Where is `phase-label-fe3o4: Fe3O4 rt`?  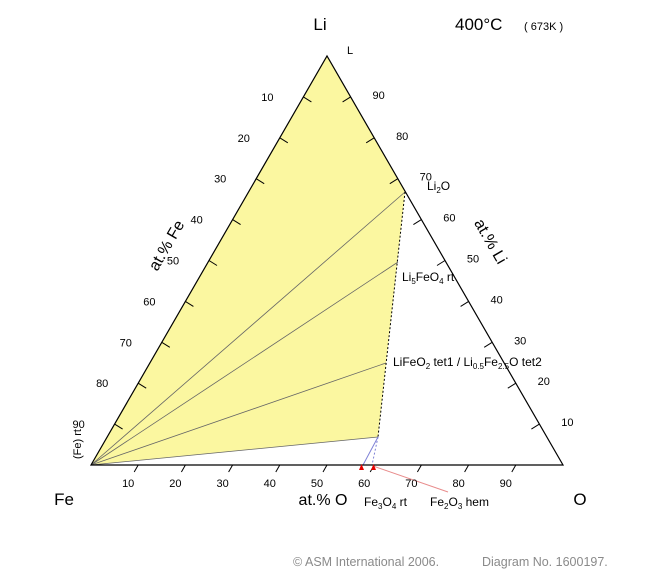
phase-label-fe3o4: Fe3O4 rt is located at coordinates (386, 503).